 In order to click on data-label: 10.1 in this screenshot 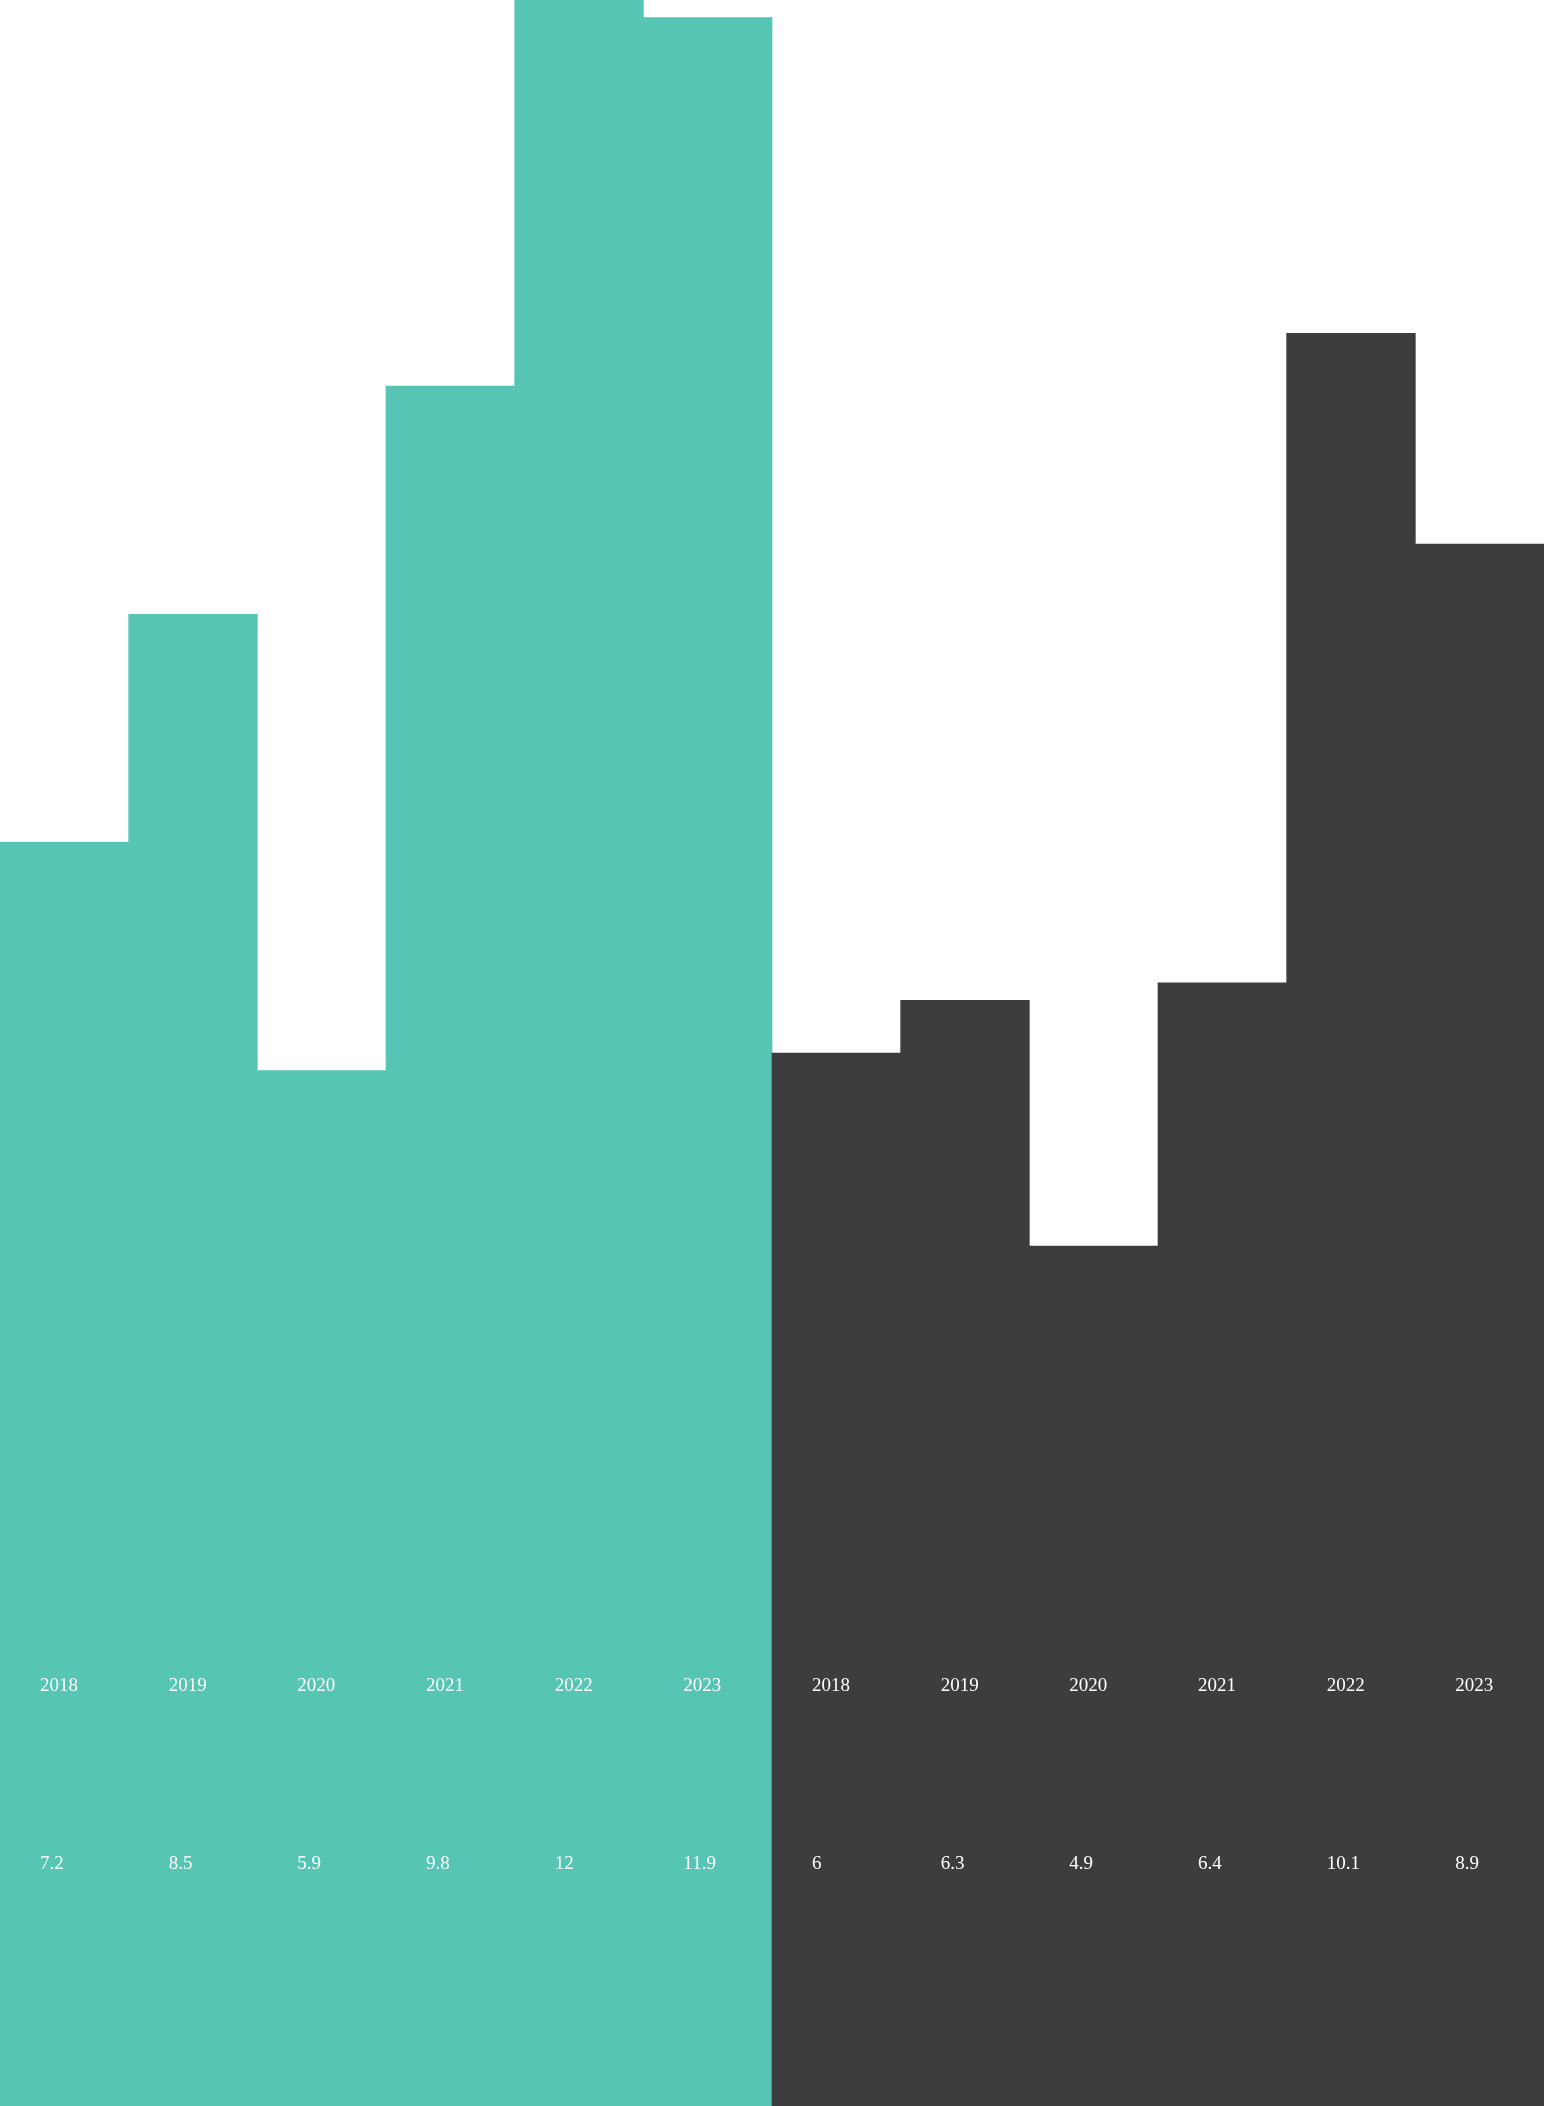, I will do `click(1343, 1862)`.